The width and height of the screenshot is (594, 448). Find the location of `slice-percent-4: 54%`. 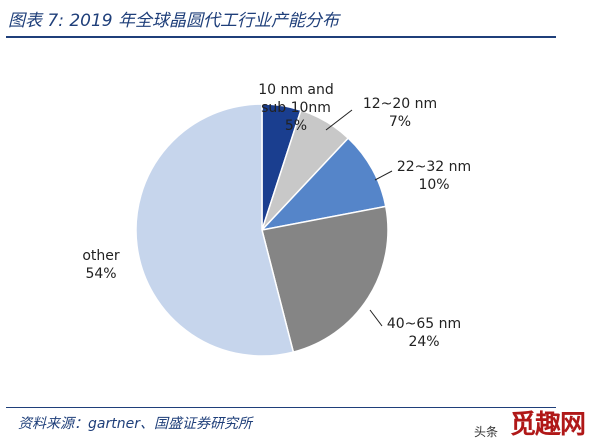

slice-percent-4: 54% is located at coordinates (100, 274).